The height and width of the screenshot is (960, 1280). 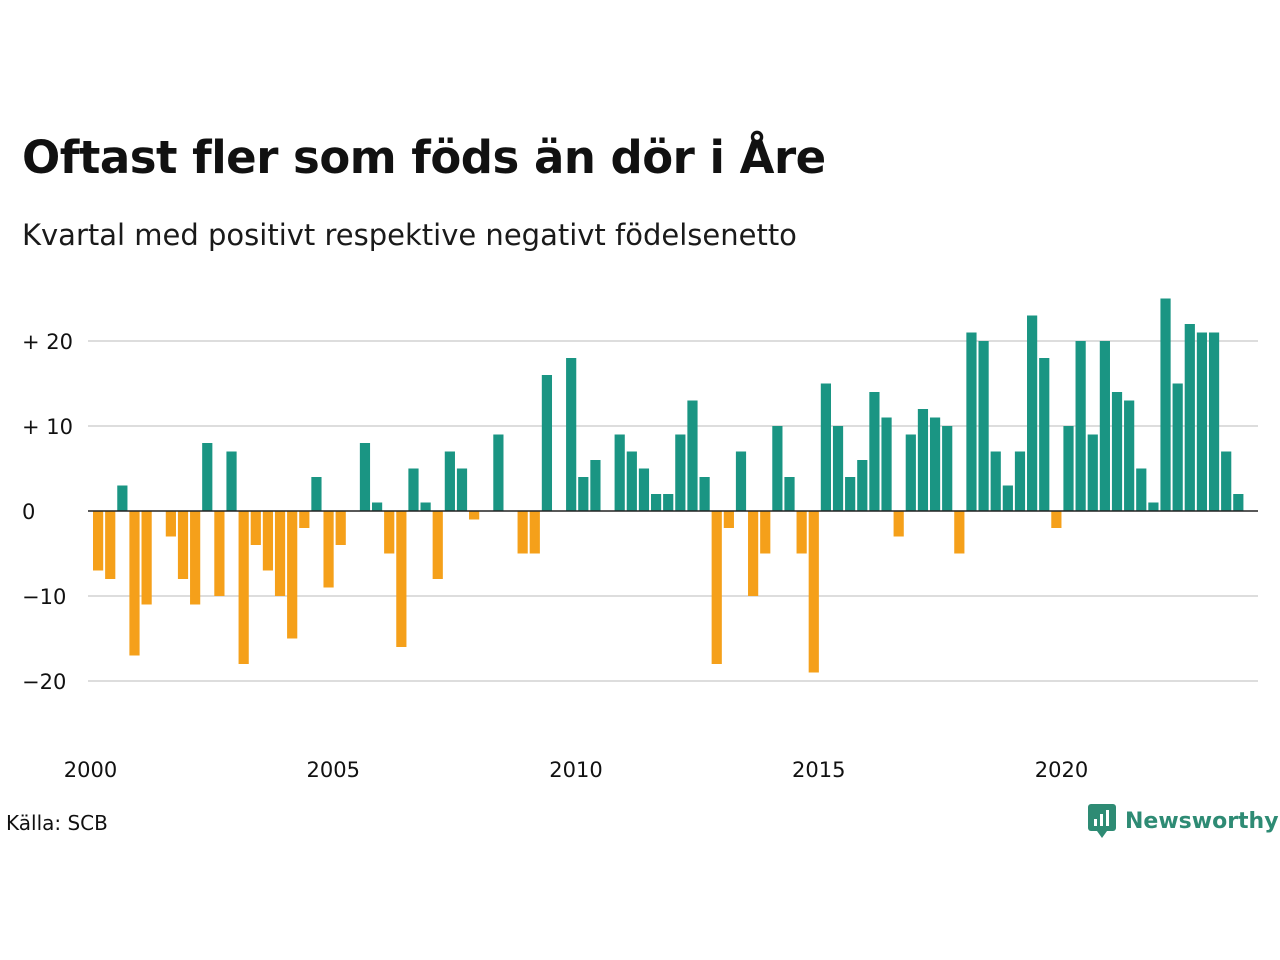 I want to click on bar-2023-q3, so click(x=1226, y=481).